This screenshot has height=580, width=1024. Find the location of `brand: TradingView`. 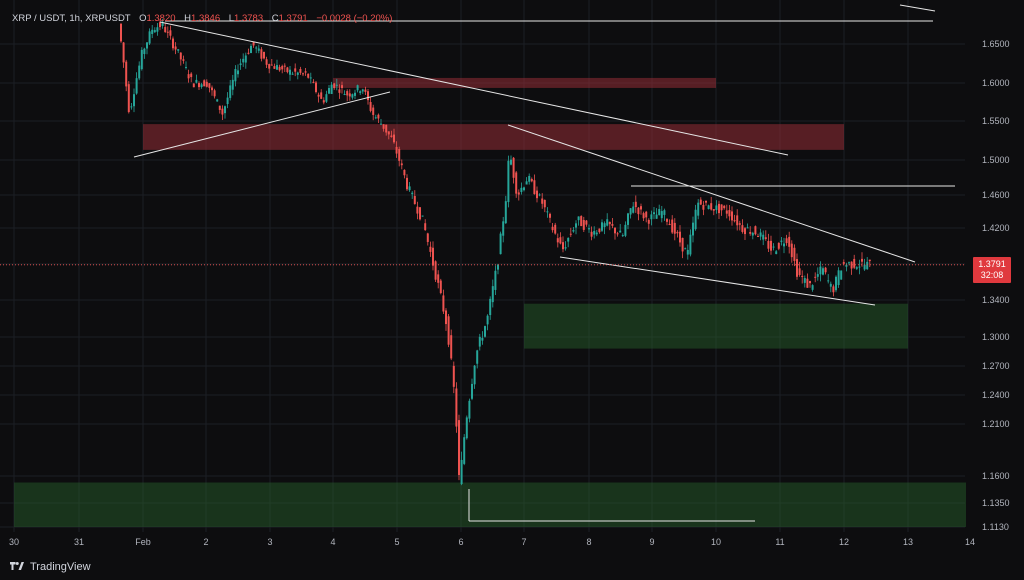

brand: TradingView is located at coordinates (50, 567).